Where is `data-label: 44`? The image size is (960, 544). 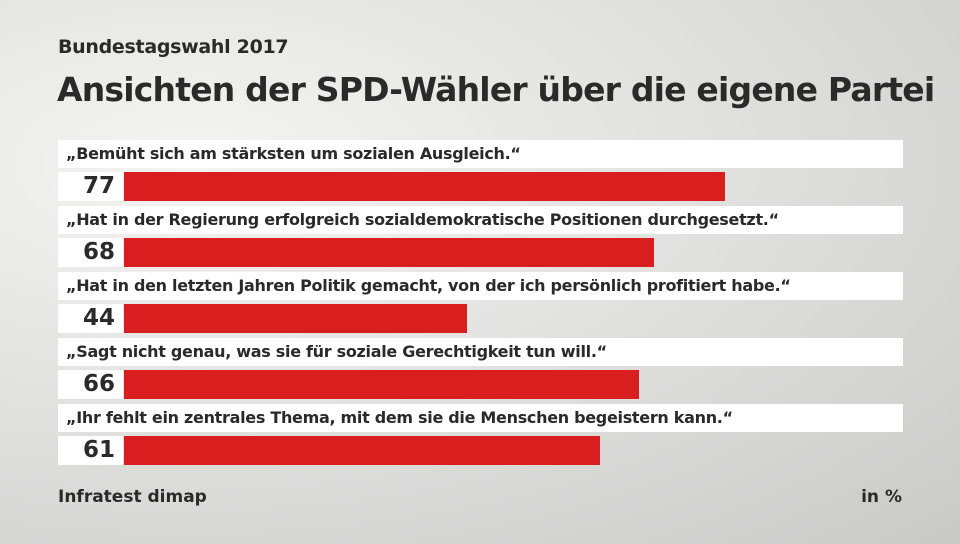
data-label: 44 is located at coordinates (90, 318).